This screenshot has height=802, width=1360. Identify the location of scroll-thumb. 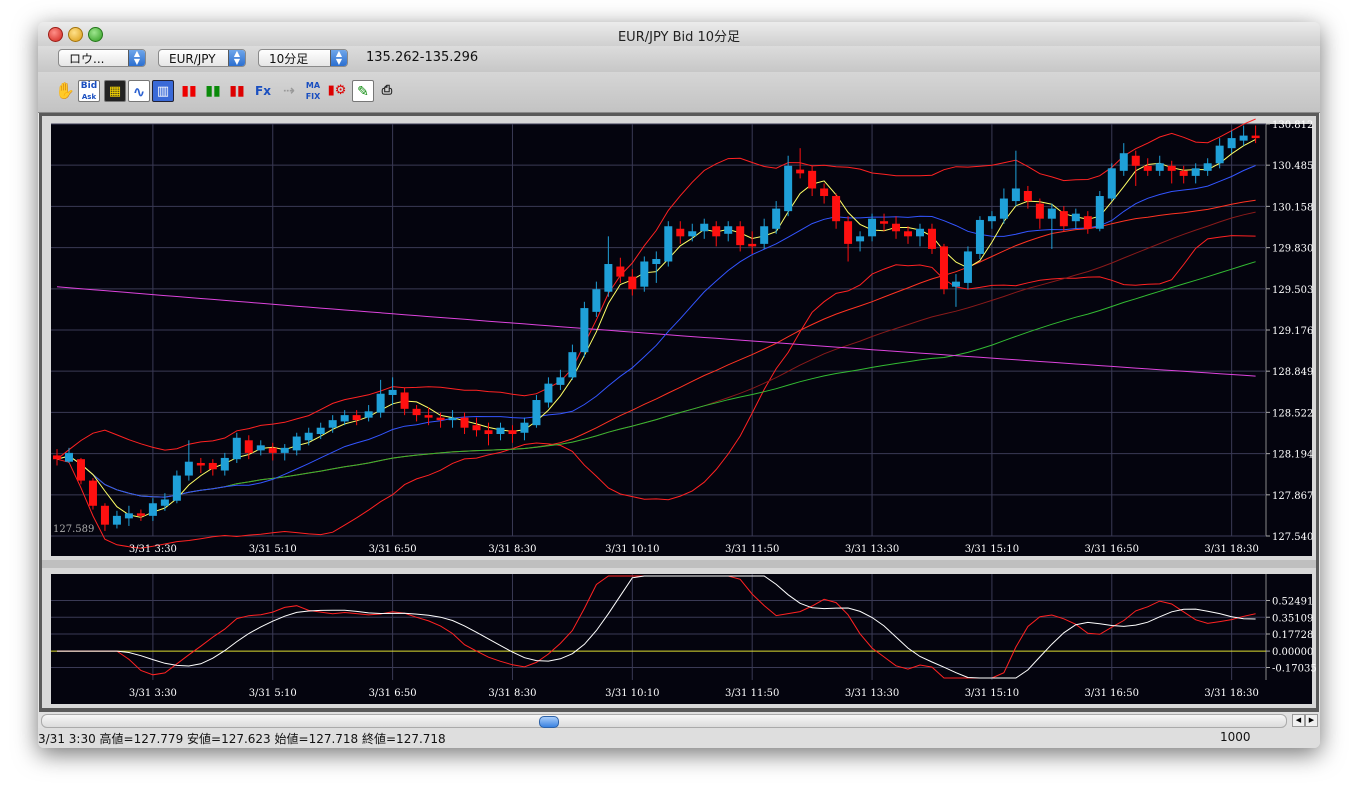
(549, 722).